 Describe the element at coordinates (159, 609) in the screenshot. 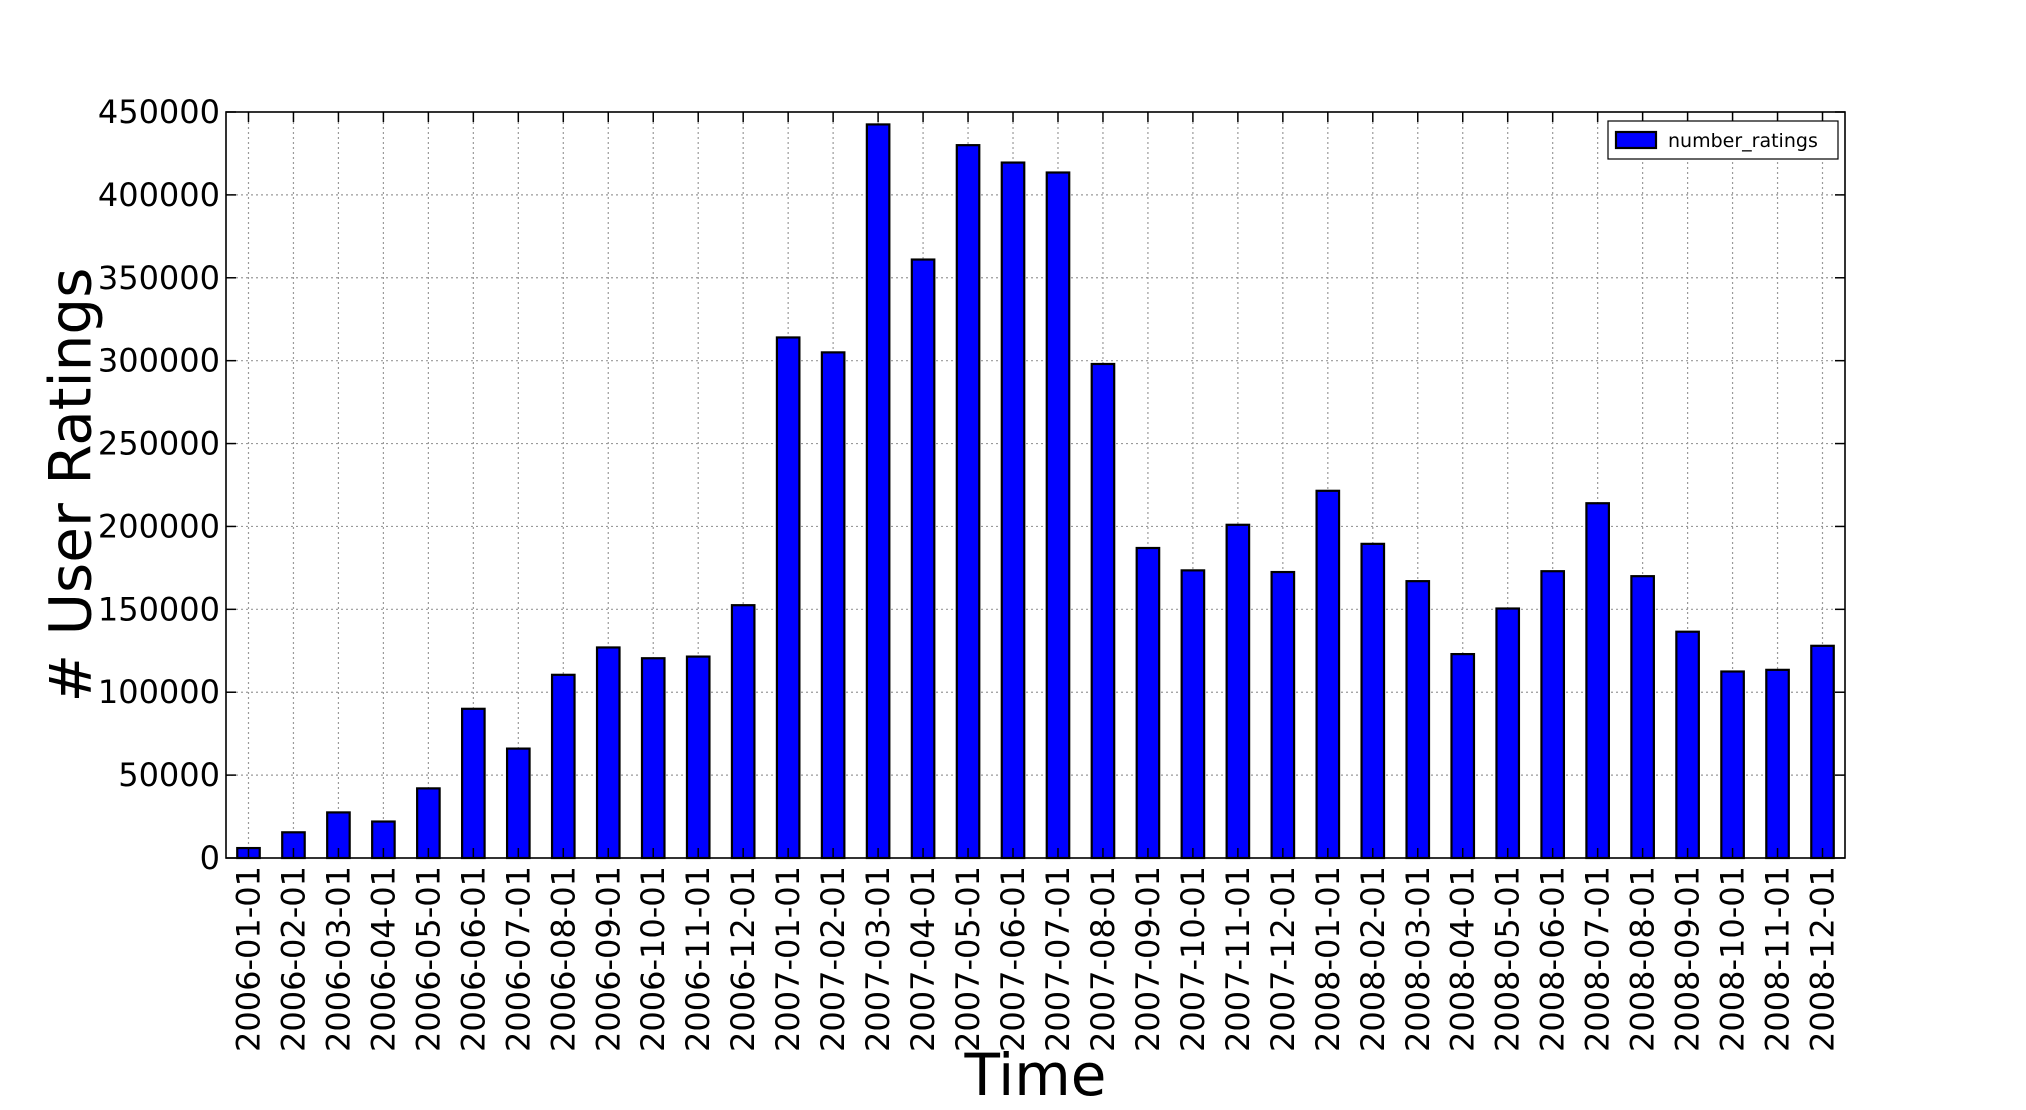

I see `y-tick-label: 150000` at that location.